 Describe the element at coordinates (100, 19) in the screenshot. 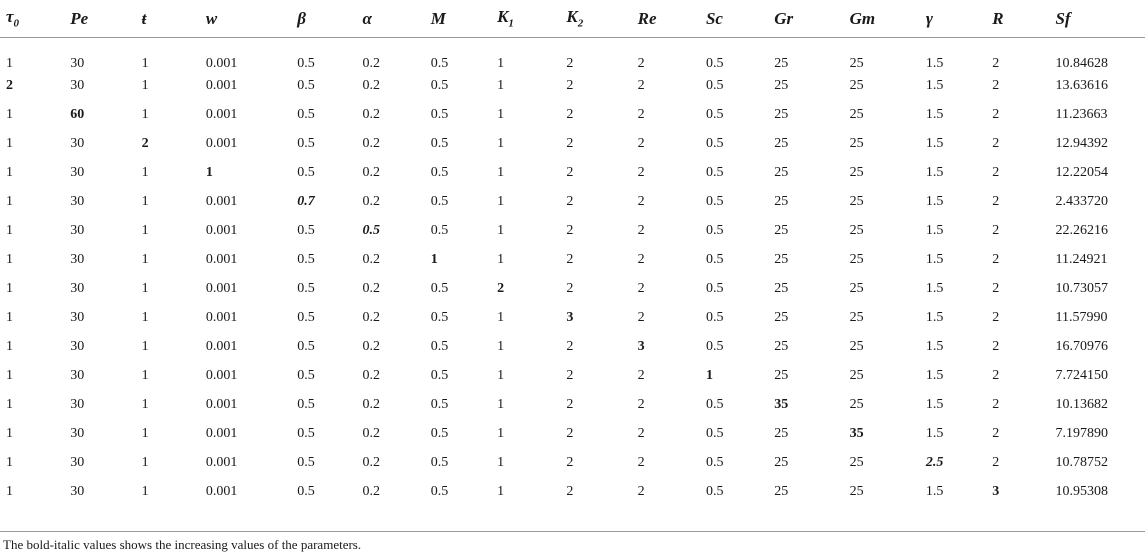

I see `column-header-1: Pe` at that location.